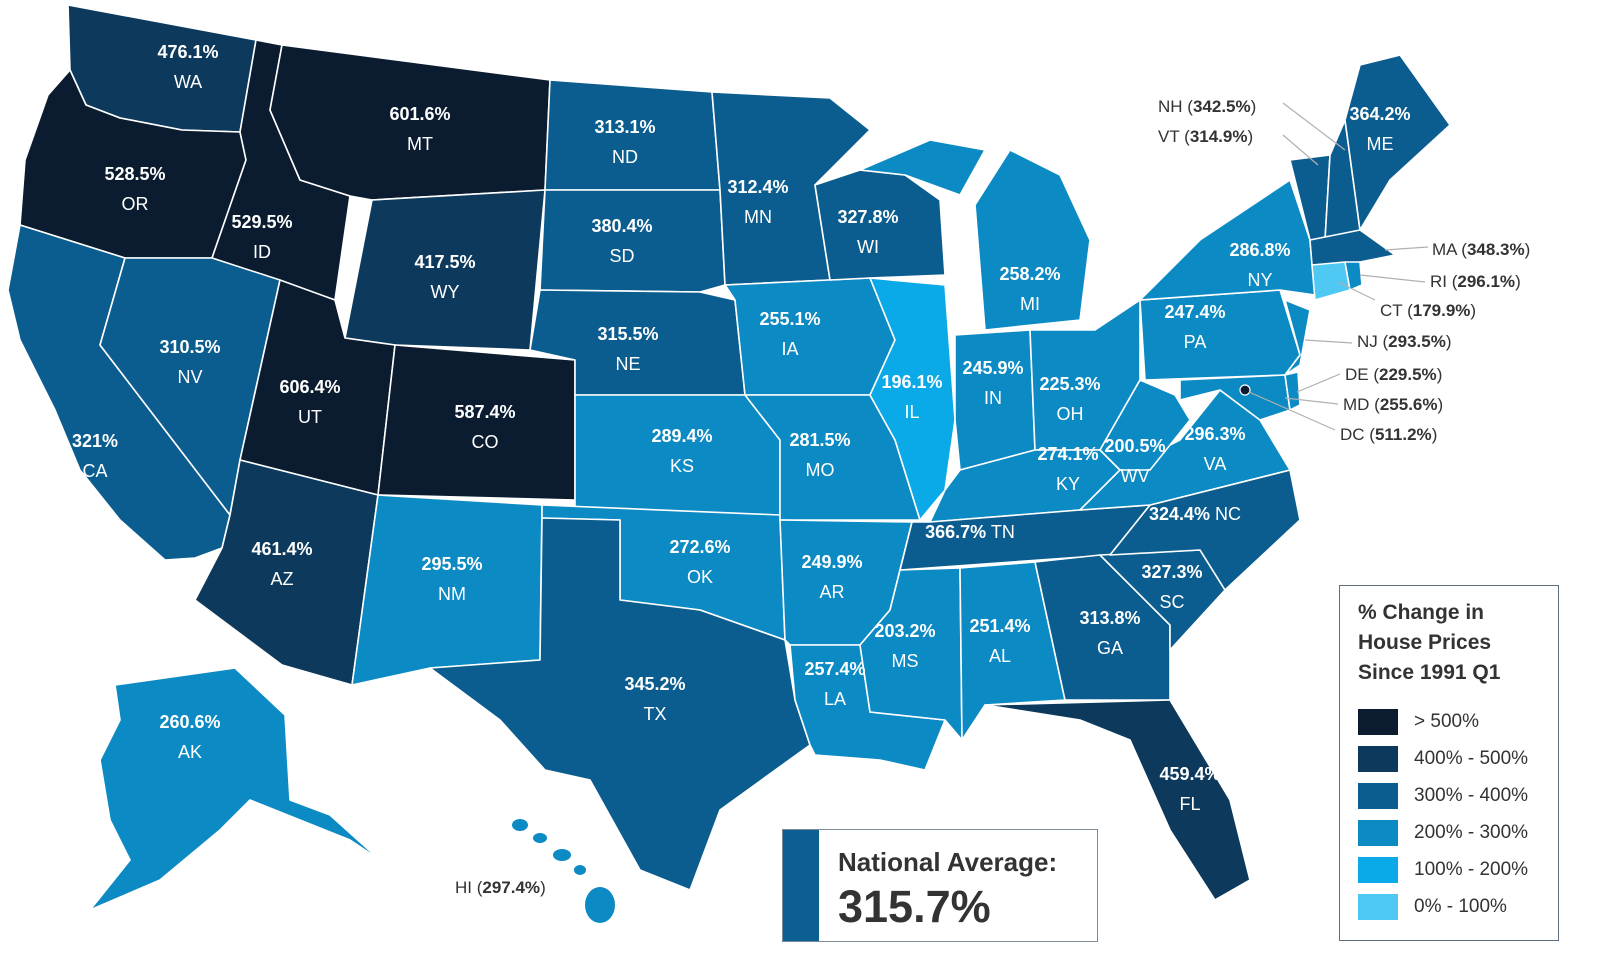  Describe the element at coordinates (444, 262) in the screenshot. I see `state-value-wy: 417.5%` at that location.